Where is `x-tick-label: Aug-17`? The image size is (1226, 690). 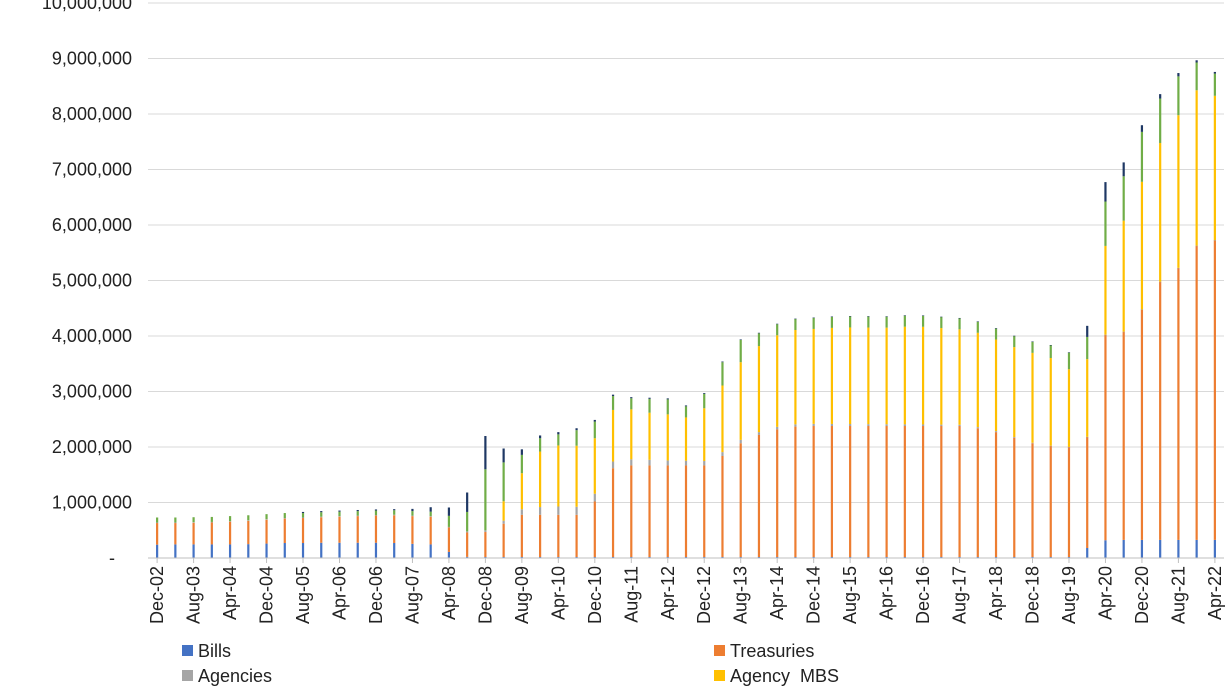
x-tick-label: Aug-17 is located at coordinates (960, 595).